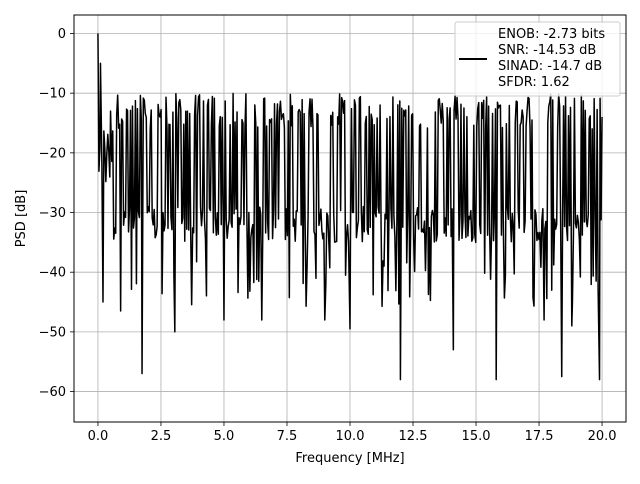 Image resolution: width=640 pixels, height=484 pixels. What do you see at coordinates (98, 436) in the screenshot?
I see `x-tick-label: 0.0` at bounding box center [98, 436].